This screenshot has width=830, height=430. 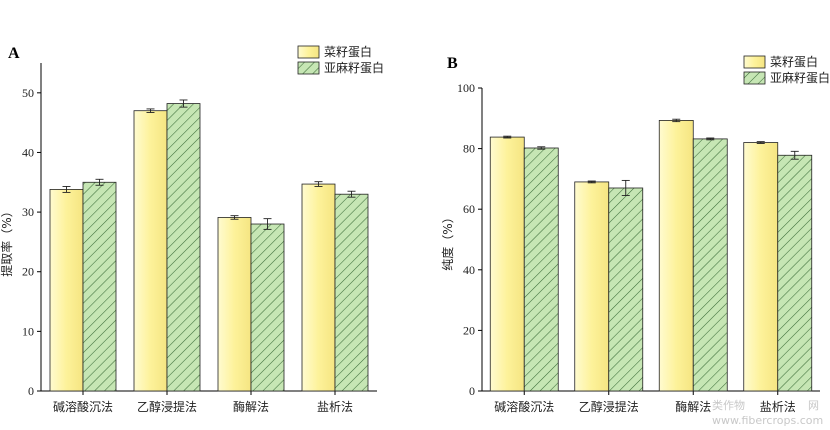 I want to click on y-tick-label: 50, so click(x=28, y=93).